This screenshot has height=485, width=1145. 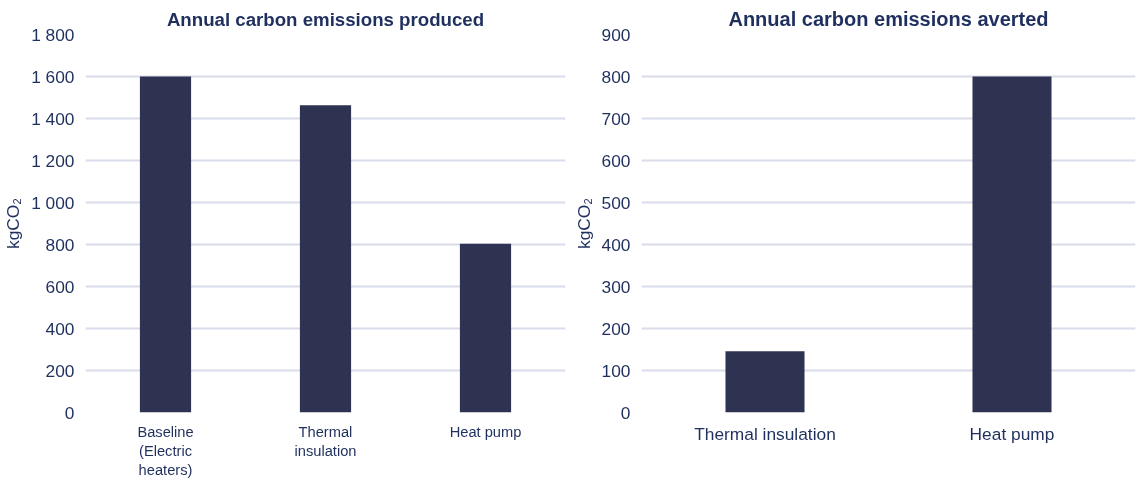 What do you see at coordinates (53, 202) in the screenshot?
I see `y-tick-label: 1 000` at bounding box center [53, 202].